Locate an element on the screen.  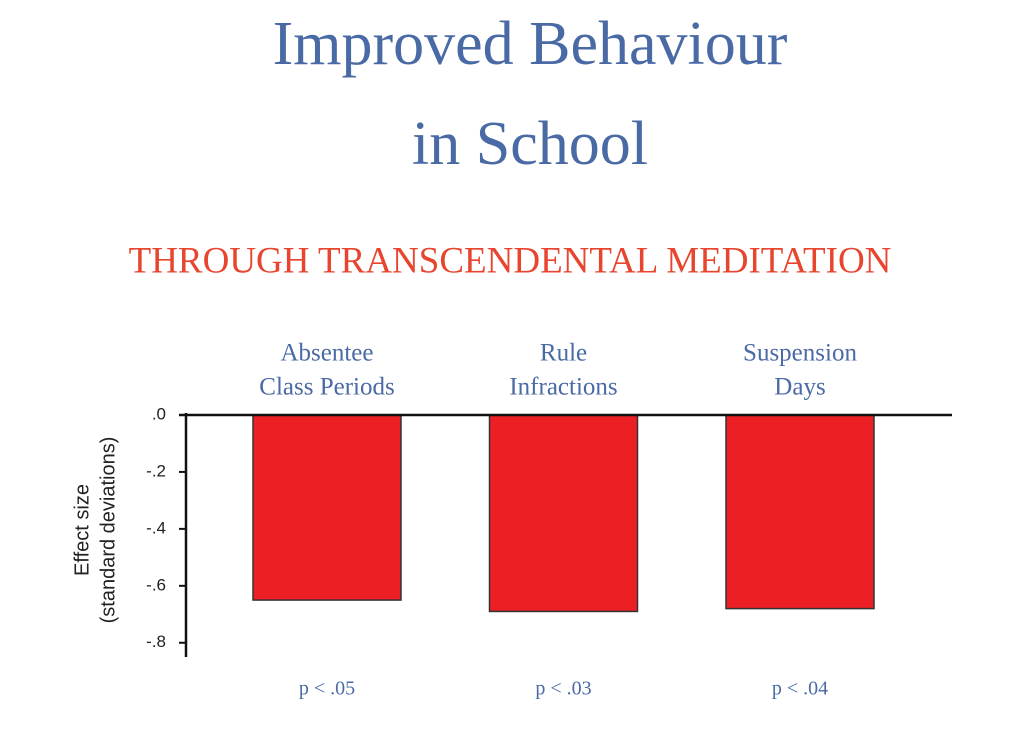
chart-title: Improved Behaviour is located at coordinates (530, 44).